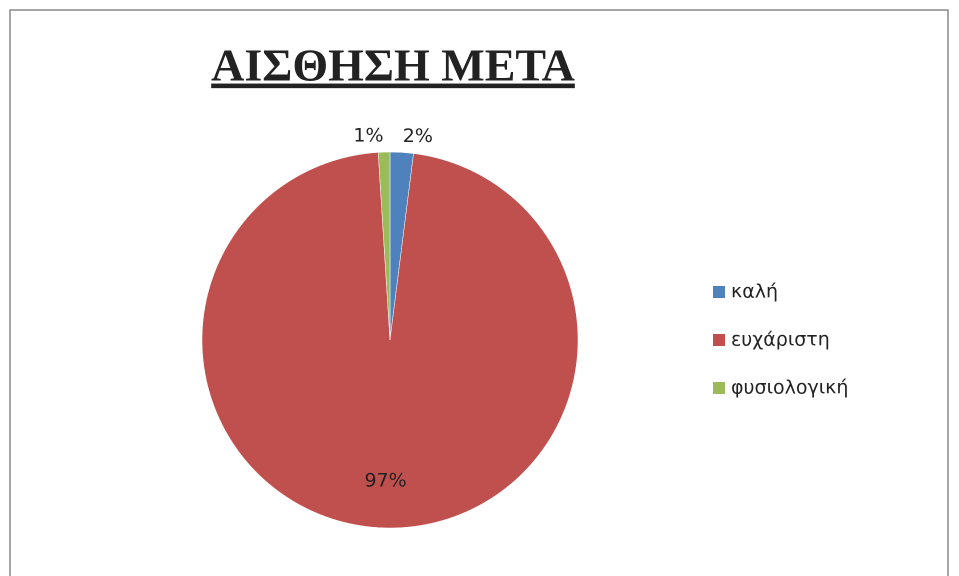  I want to click on legend-label: φυσιολογική, so click(789, 388).